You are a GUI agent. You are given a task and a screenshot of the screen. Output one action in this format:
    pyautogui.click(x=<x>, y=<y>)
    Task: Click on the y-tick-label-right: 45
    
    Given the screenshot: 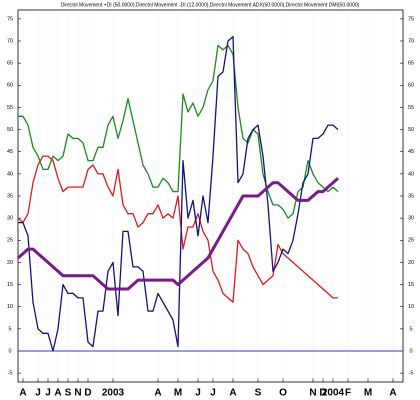 What is the action you would take?
    pyautogui.click(x=411, y=152)
    